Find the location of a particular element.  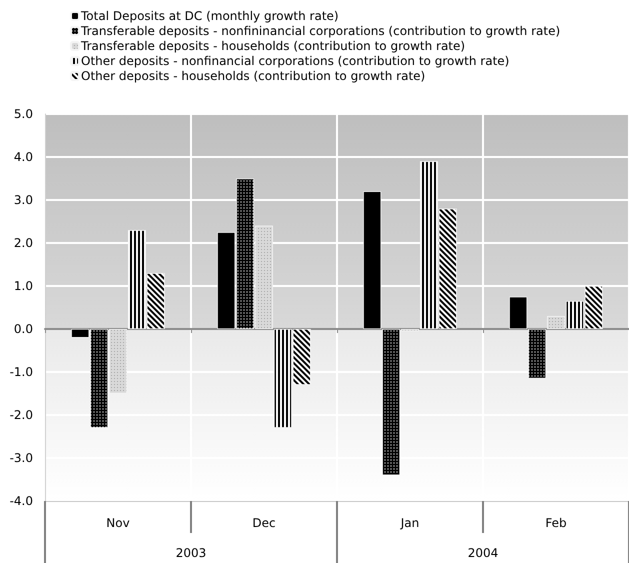

legend-label: Total Deposits at DC (monthly growth rate) is located at coordinates (209, 16).